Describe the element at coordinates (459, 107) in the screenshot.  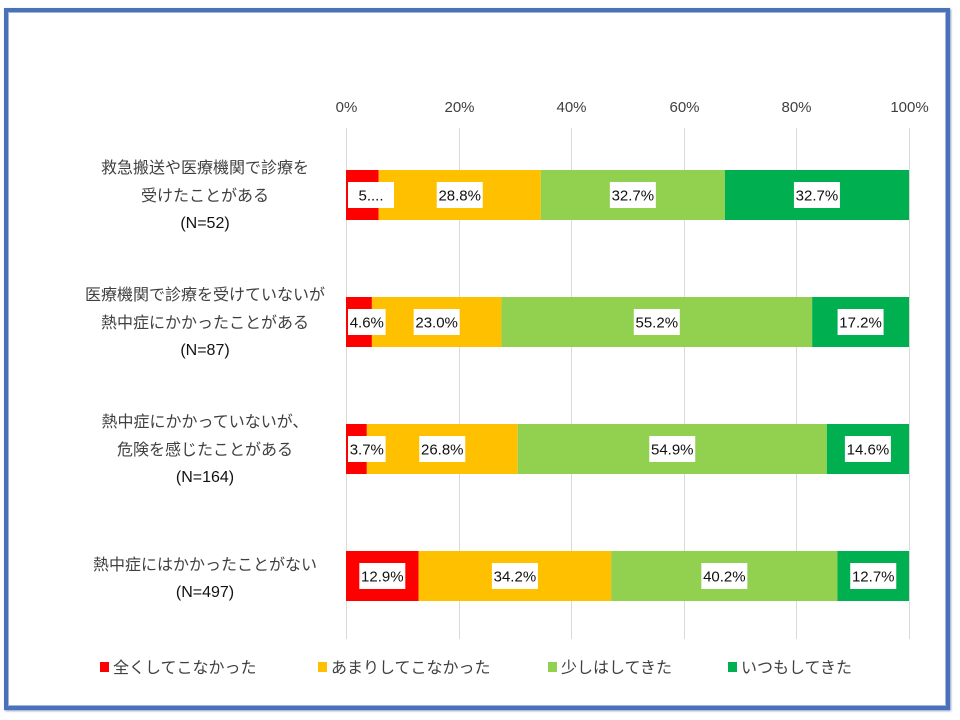
I see `x-tick-label: 20%` at that location.